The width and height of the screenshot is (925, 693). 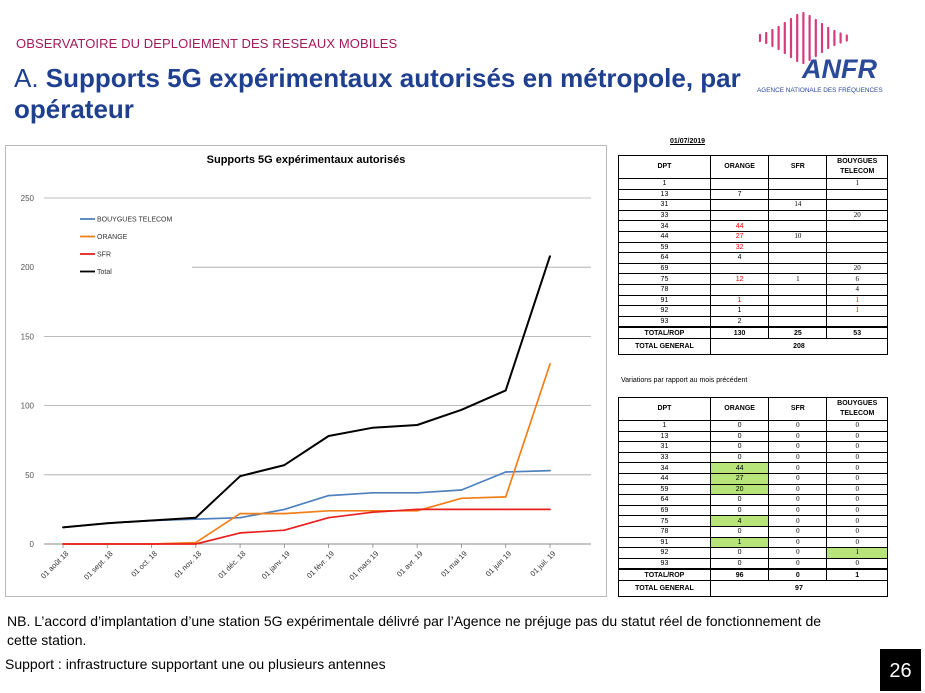 What do you see at coordinates (98, 565) in the screenshot?
I see `x-tick-label: 01 sept. 18` at bounding box center [98, 565].